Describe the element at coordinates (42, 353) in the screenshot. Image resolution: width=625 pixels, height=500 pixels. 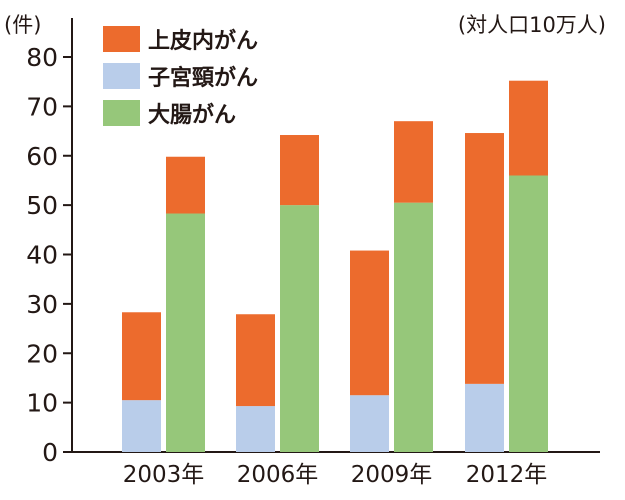
I see `y-tick-label: 20` at that location.